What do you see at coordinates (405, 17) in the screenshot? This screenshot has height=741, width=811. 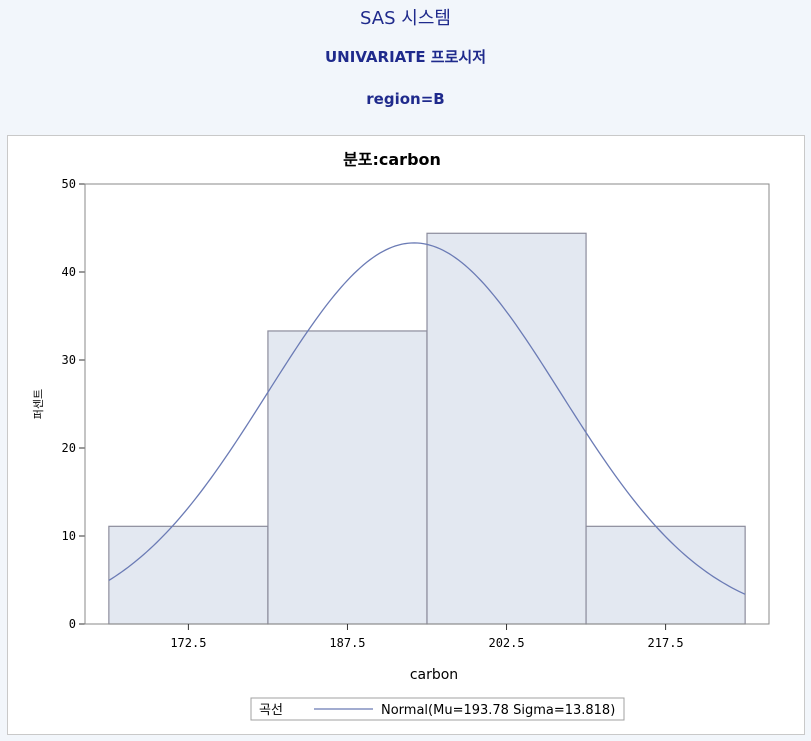 I see `system-title: SAS 시스템` at bounding box center [405, 17].